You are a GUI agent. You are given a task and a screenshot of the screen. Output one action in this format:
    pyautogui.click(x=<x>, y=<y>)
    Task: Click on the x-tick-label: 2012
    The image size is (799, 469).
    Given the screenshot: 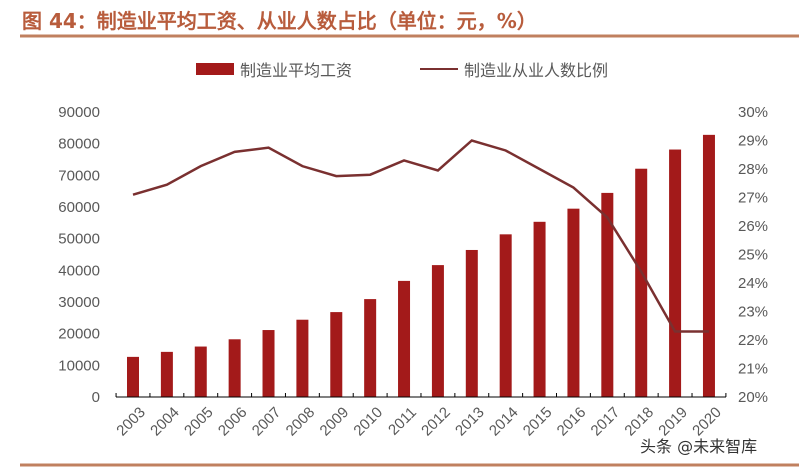 What is the action you would take?
    pyautogui.click(x=436, y=422)
    